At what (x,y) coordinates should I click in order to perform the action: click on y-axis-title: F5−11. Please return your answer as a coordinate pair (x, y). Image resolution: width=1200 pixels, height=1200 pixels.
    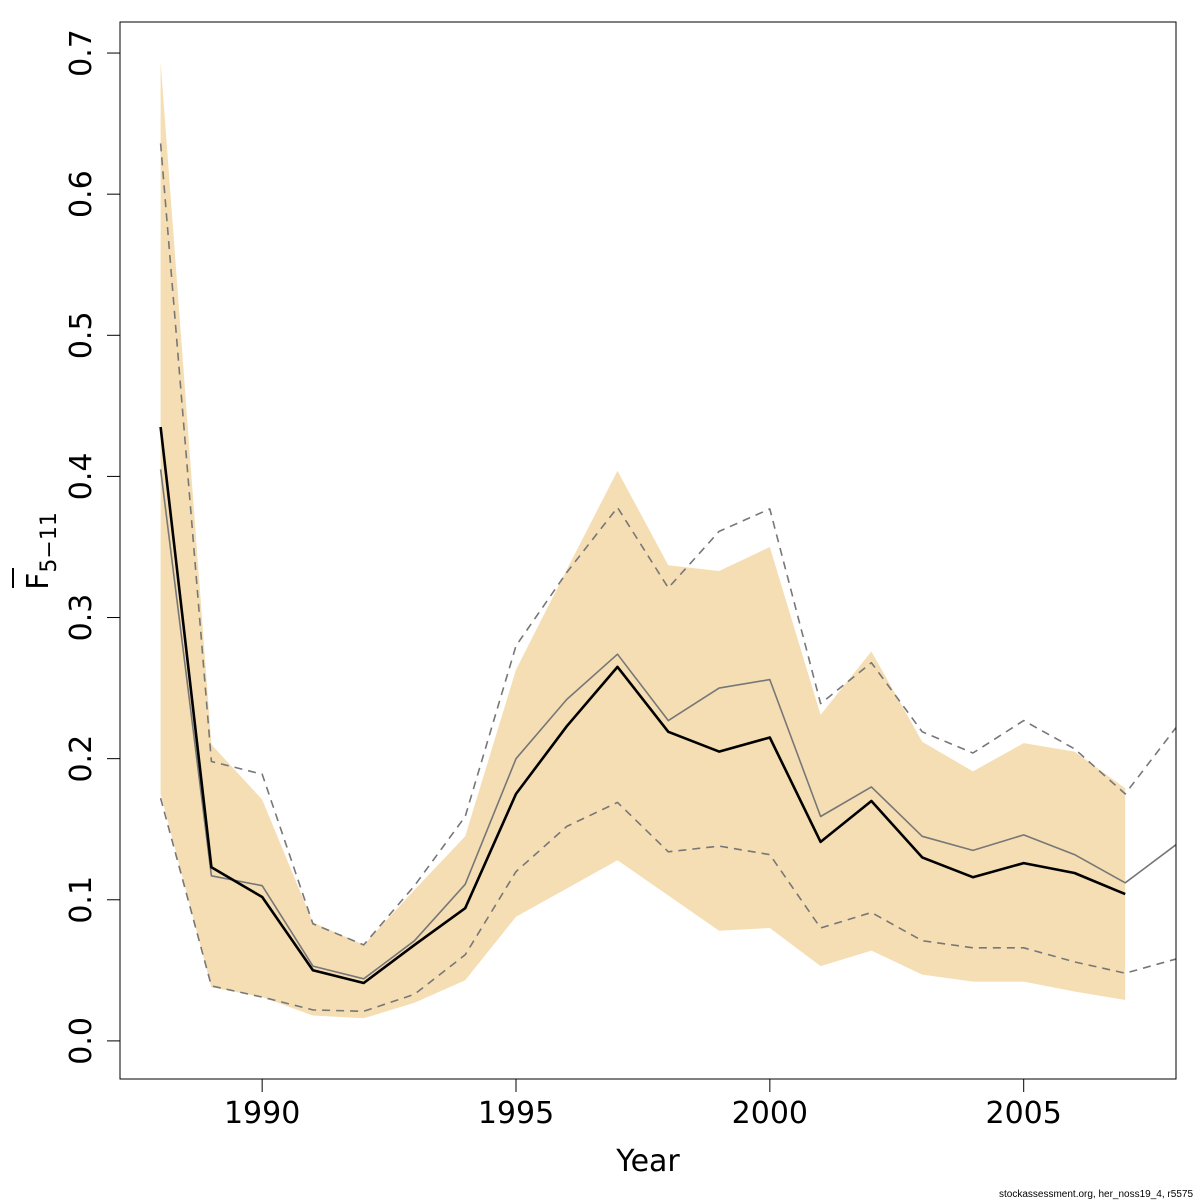
    Looking at the image, I should click on (41, 551).